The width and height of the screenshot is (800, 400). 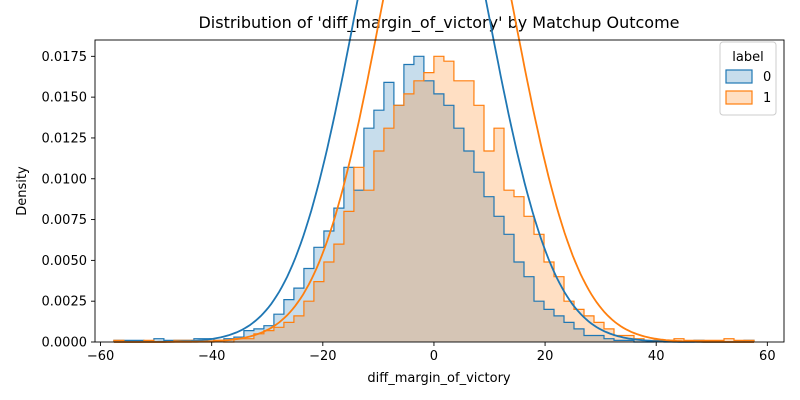 I want to click on legend-label-1: 1, so click(x=767, y=98).